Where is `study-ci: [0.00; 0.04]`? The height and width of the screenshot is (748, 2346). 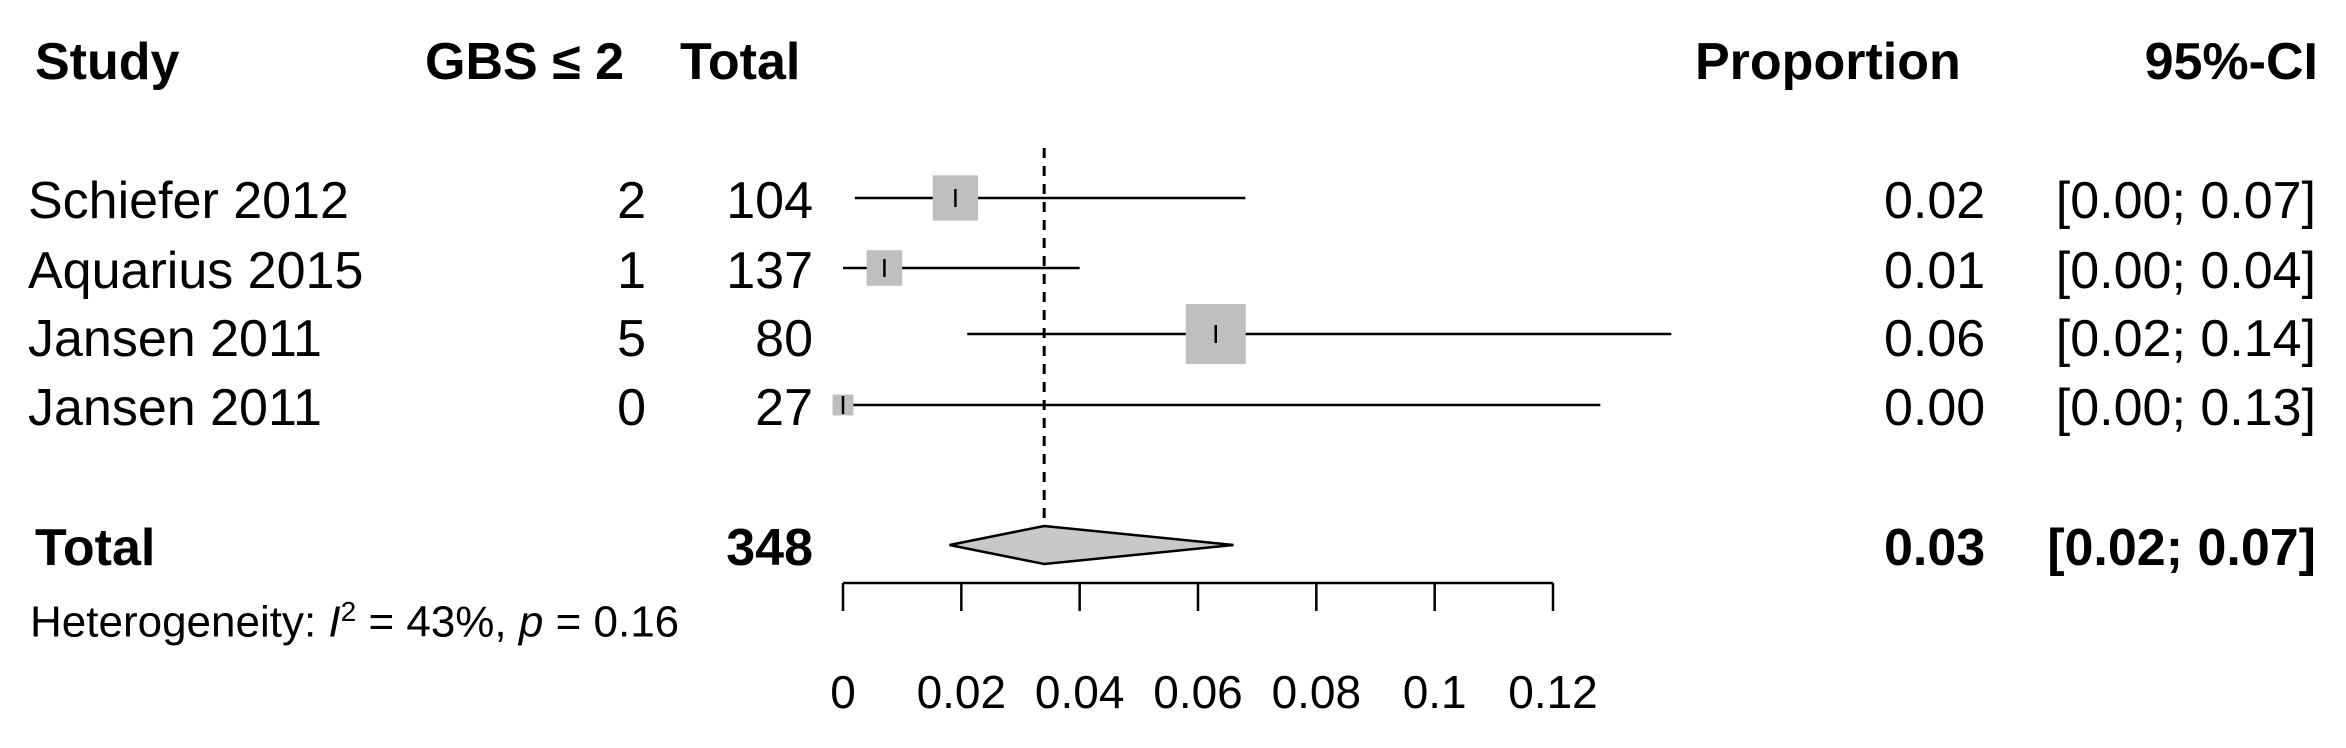
study-ci: [0.00; 0.04] is located at coordinates (2185, 271).